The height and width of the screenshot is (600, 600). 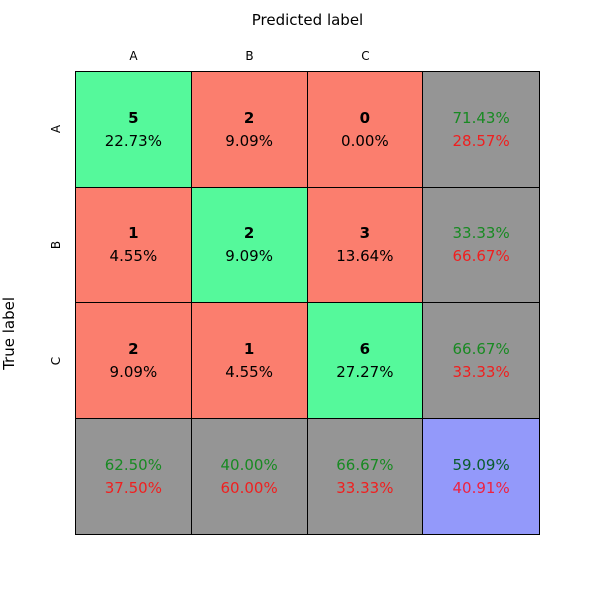 What do you see at coordinates (481, 256) in the screenshot?
I see `recall-negative: 66.67%` at bounding box center [481, 256].